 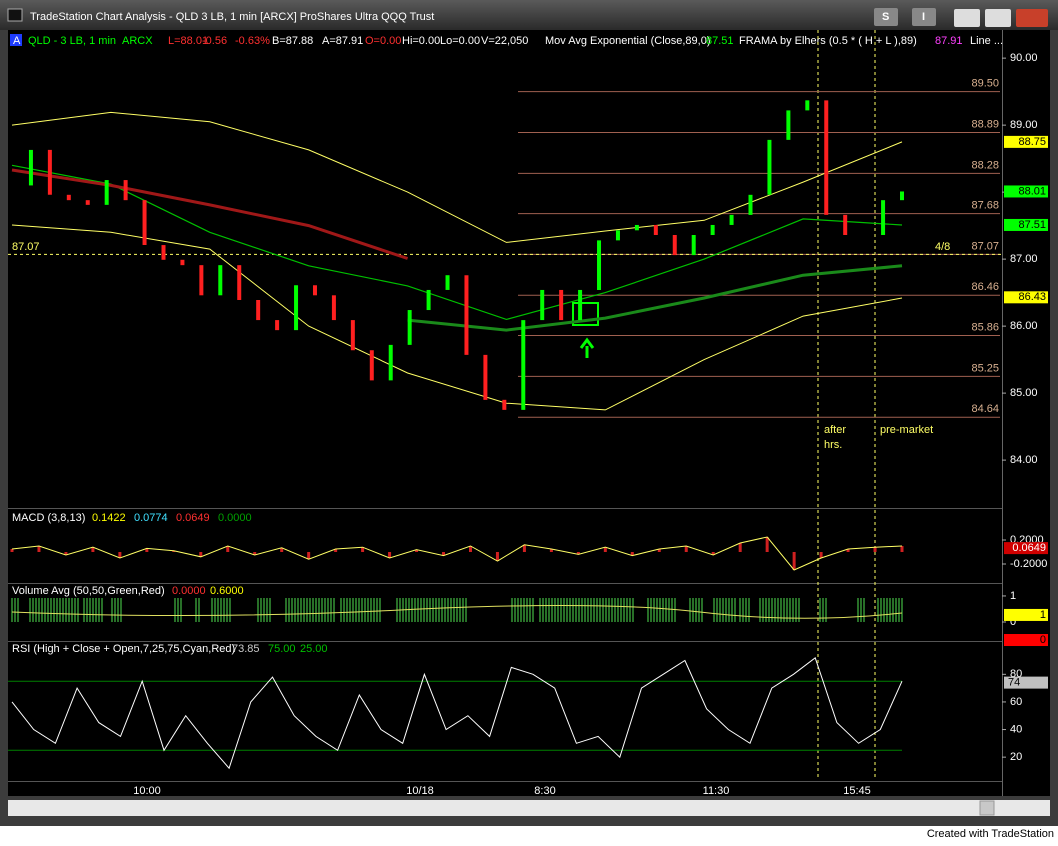 I want to click on rsi-level: 75.00, so click(x=282, y=649).